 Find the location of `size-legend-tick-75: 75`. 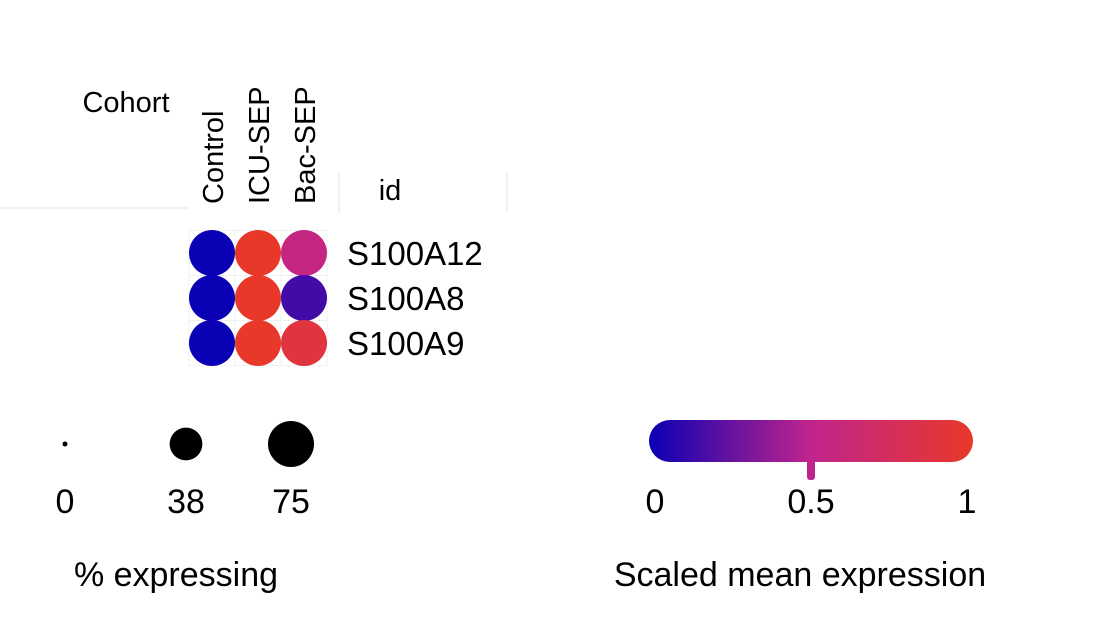

size-legend-tick-75: 75 is located at coordinates (291, 502).